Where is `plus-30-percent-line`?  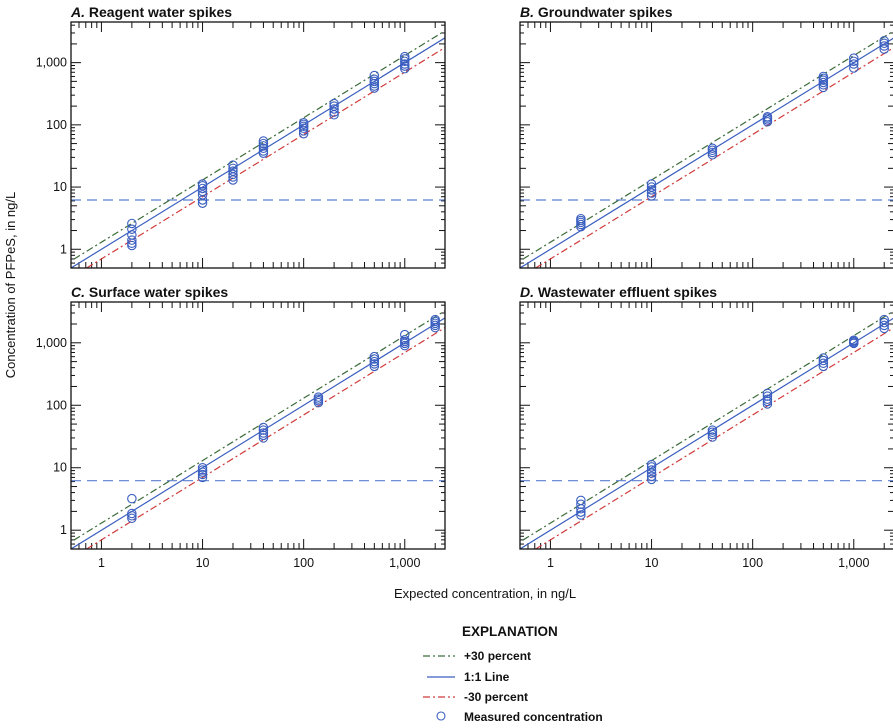 plus-30-percent-line is located at coordinates (258, 146).